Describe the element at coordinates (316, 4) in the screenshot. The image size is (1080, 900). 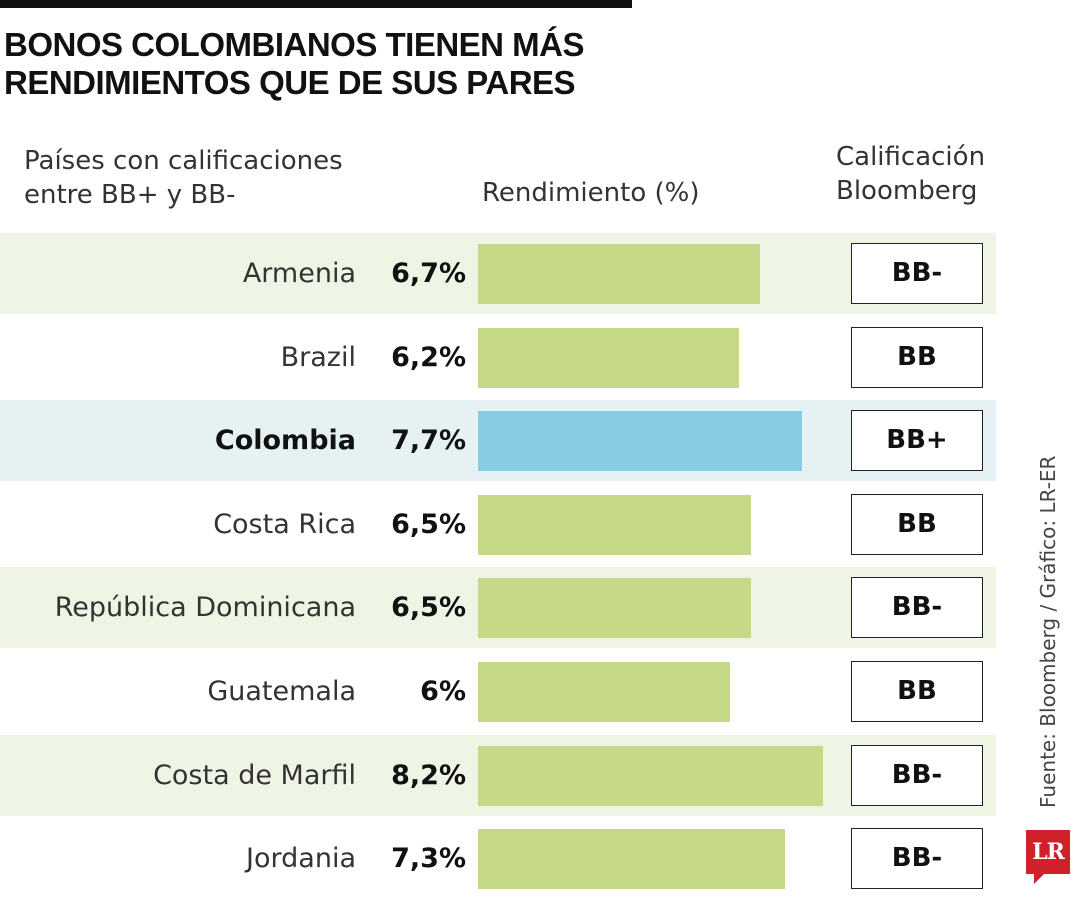
I see `top-rule` at that location.